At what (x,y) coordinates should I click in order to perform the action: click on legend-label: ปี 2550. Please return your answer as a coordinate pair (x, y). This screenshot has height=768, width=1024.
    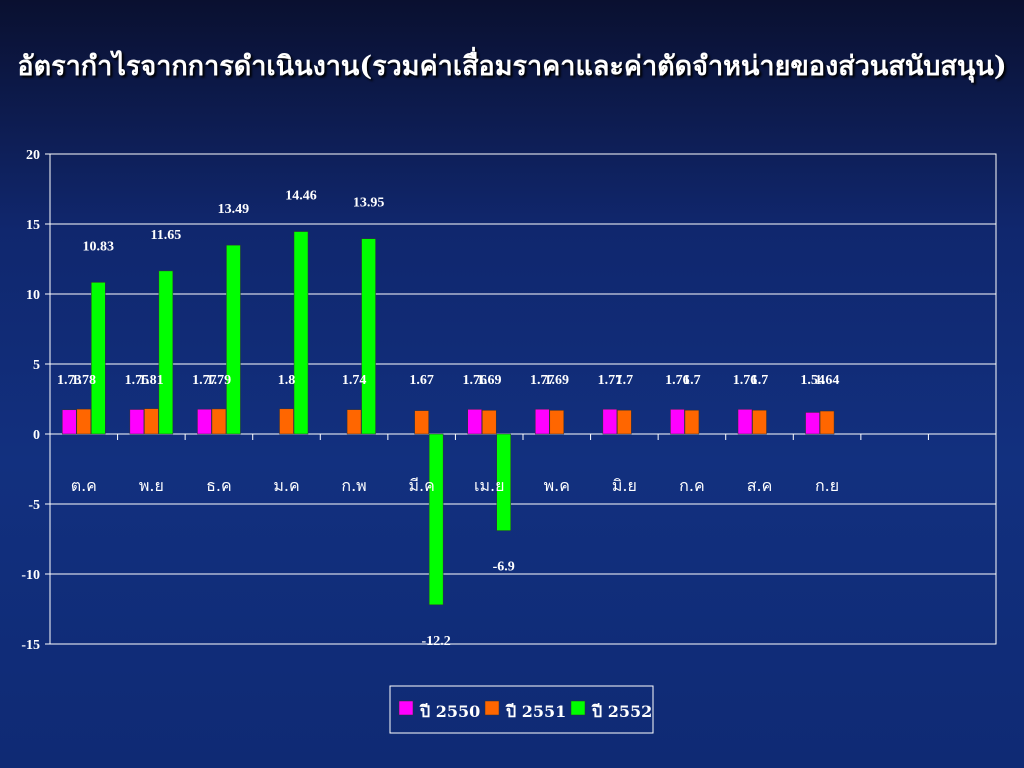
    Looking at the image, I should click on (450, 711).